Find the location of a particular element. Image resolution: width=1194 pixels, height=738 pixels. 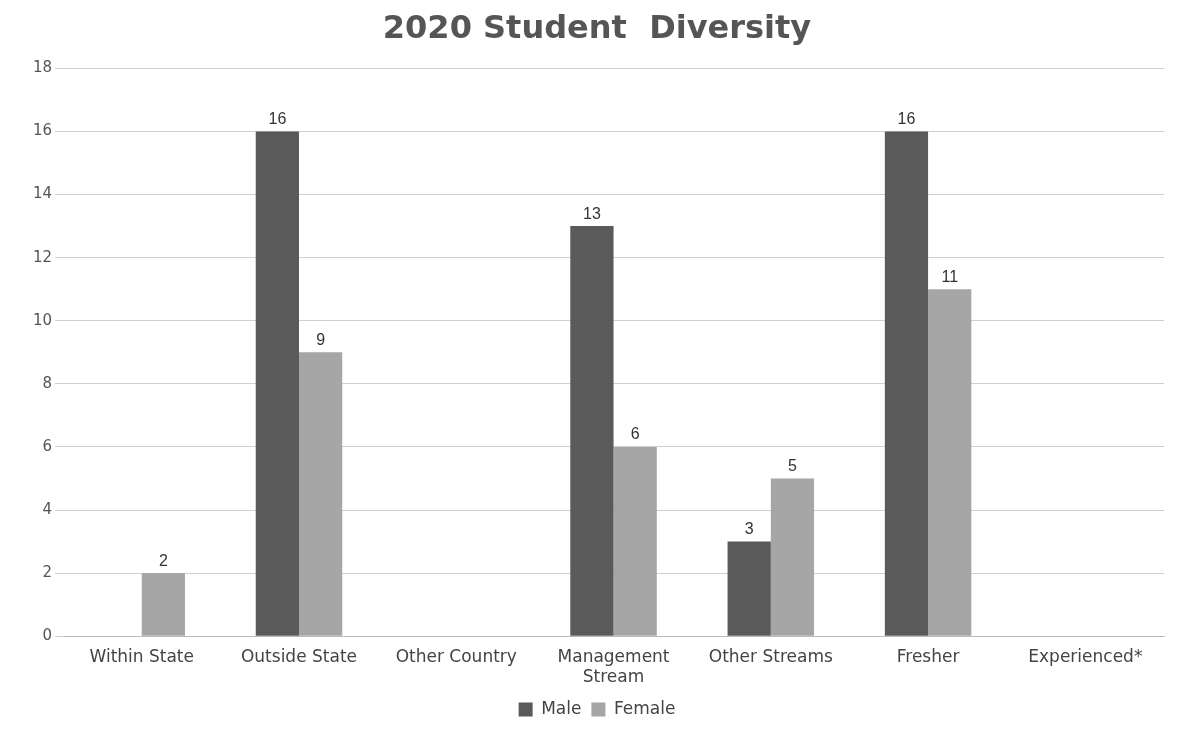

y-tick-label: 14 is located at coordinates (42, 193).